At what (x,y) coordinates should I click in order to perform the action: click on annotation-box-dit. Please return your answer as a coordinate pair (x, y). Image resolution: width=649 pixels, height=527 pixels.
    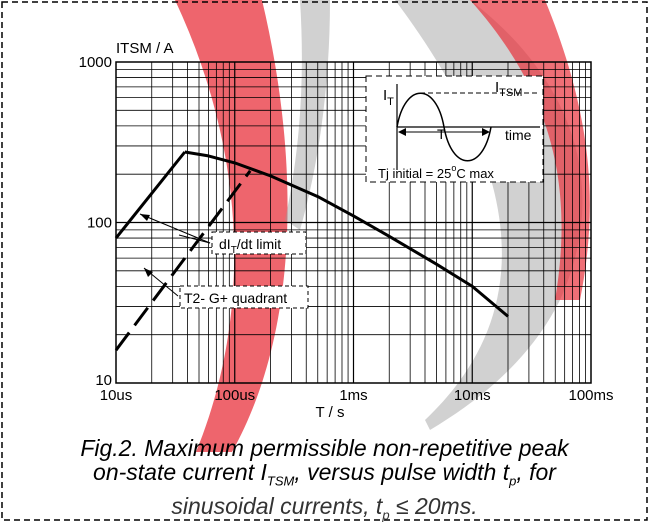
    Looking at the image, I should click on (259, 243).